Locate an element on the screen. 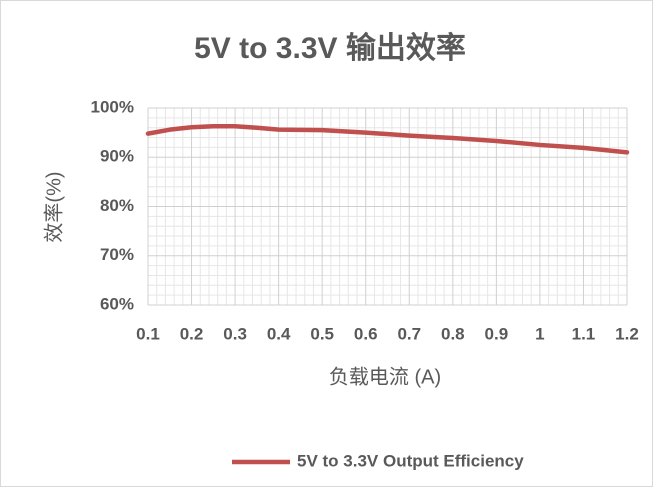  chart-title: 5V to 3.3V 输出效率 is located at coordinates (330, 48).